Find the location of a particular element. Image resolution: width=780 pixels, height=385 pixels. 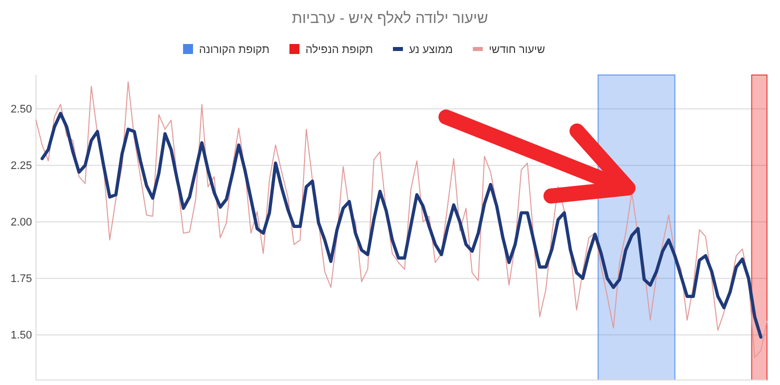

text: תקופת הקורונה is located at coordinates (234, 50).